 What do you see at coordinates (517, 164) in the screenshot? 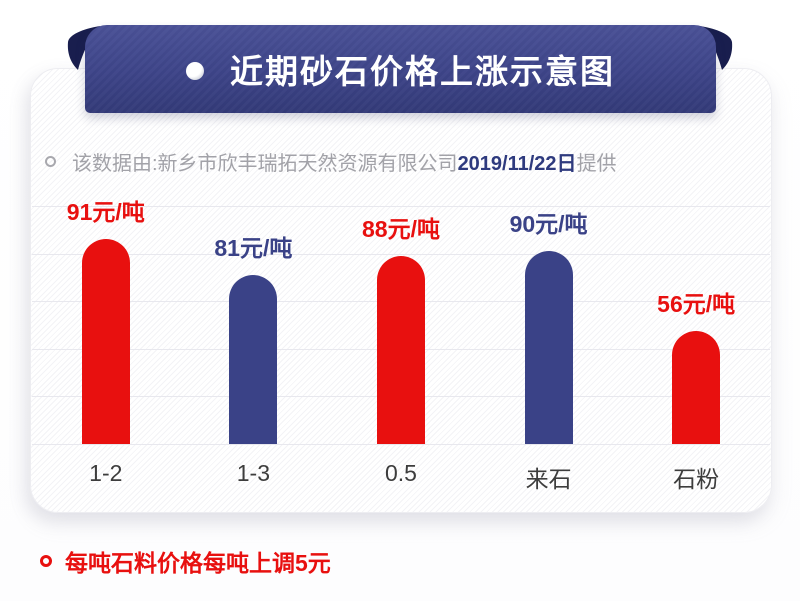
I see `data-source-date: 2019/11/22日` at bounding box center [517, 164].